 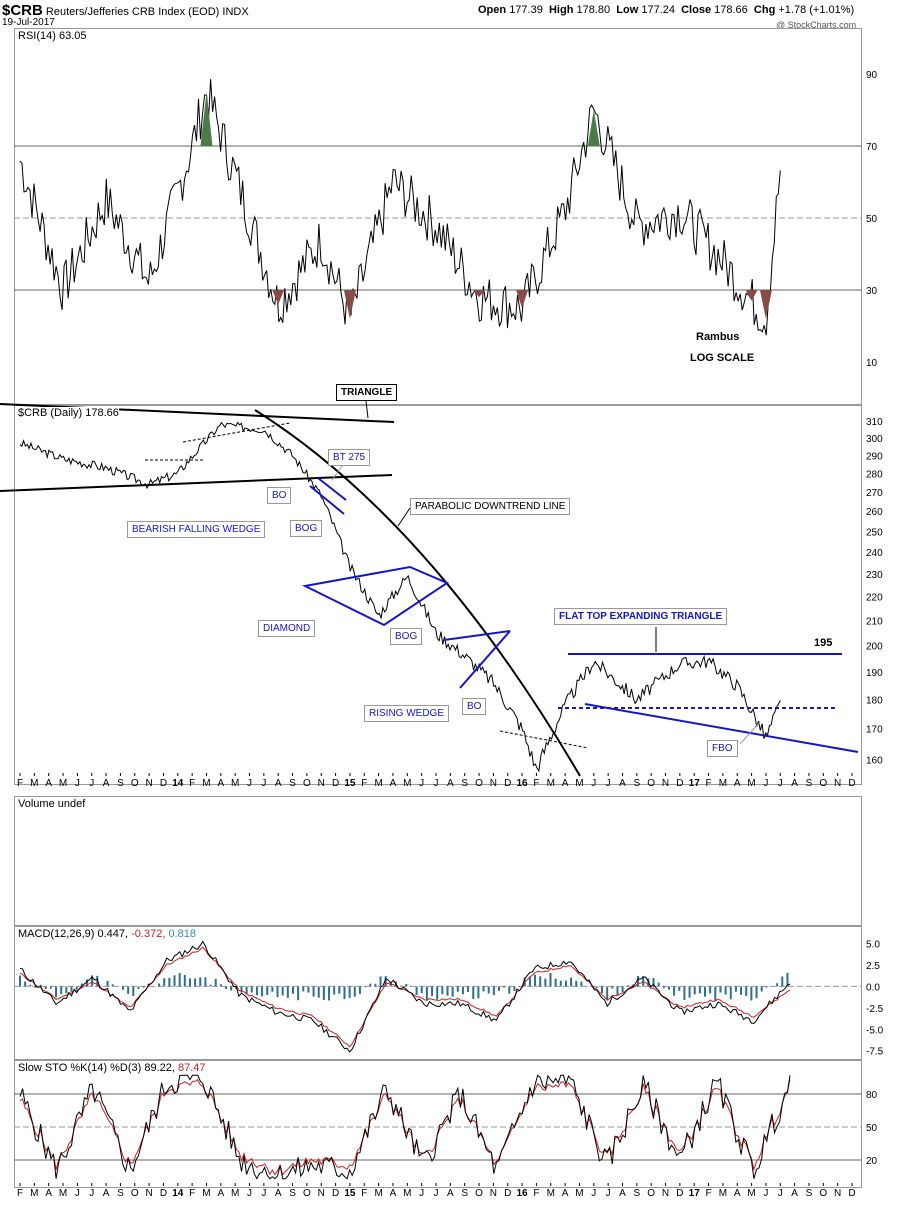 I want to click on macd-tick: 0.0, so click(x=873, y=987).